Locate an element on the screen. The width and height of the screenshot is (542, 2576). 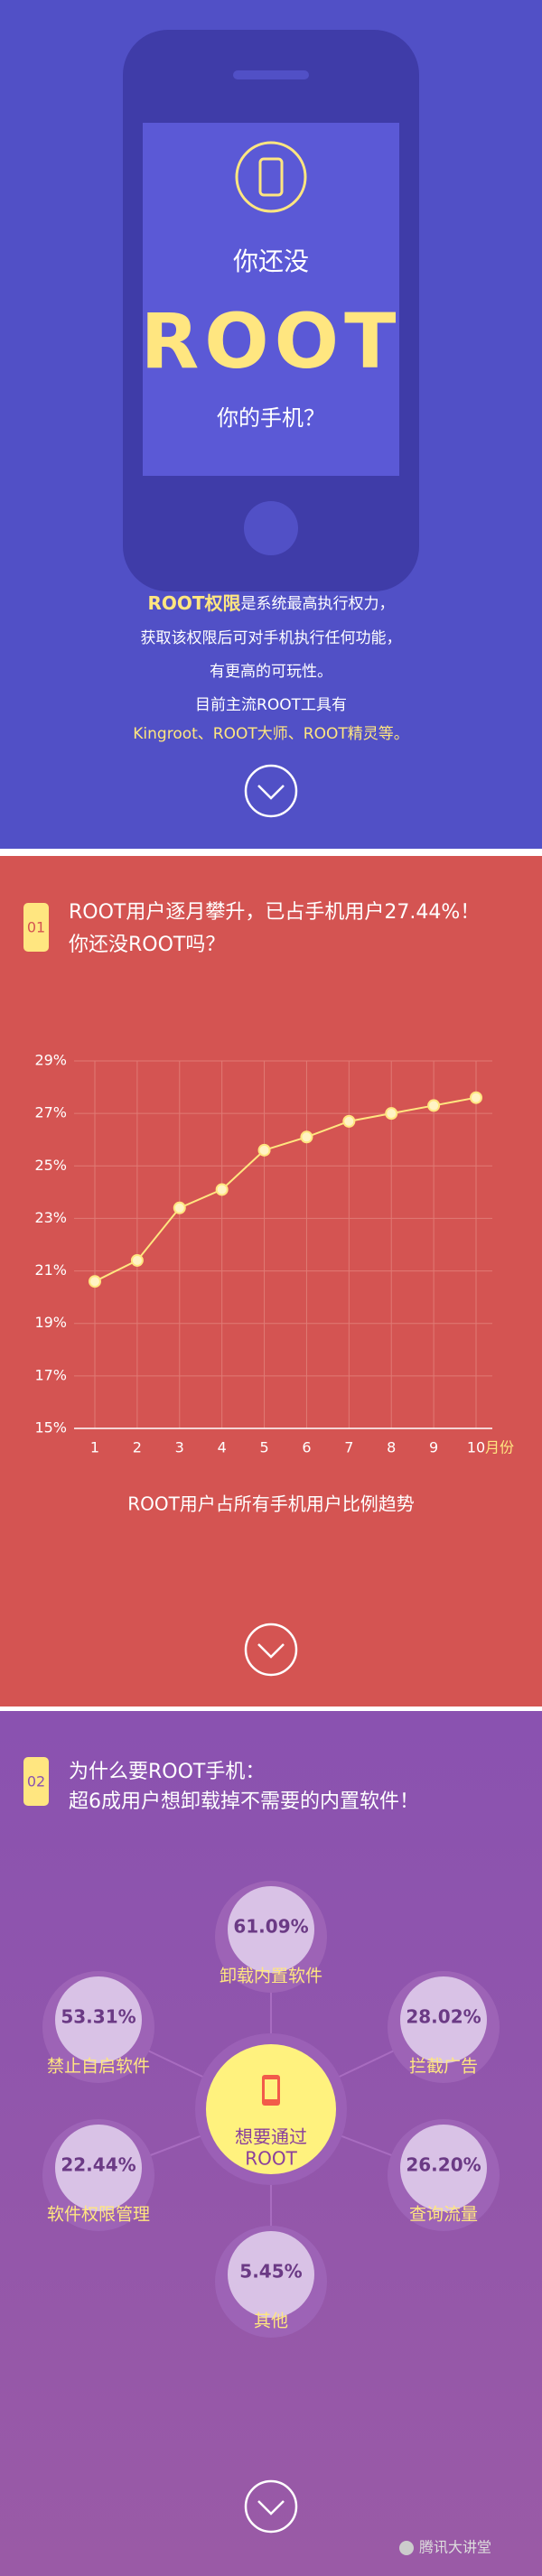
highlight: ROOT精灵 is located at coordinates (341, 734).